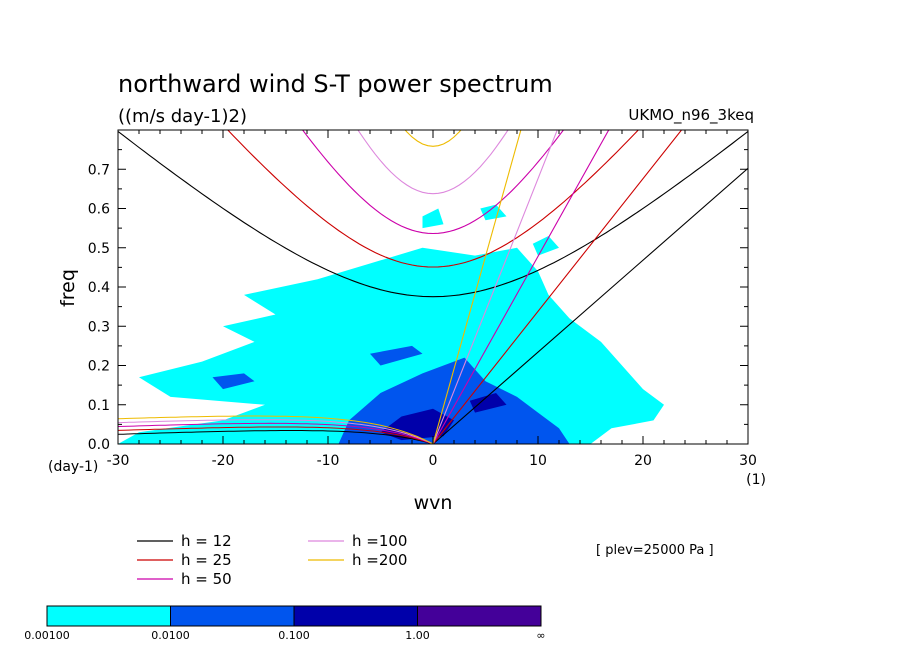  What do you see at coordinates (748, 461) in the screenshot?
I see `x-tick-label: 30` at bounding box center [748, 461].